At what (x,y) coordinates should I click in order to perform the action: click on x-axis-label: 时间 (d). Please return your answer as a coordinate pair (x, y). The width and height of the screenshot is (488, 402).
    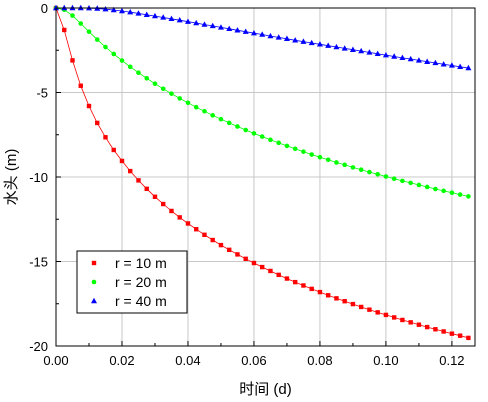
    Looking at the image, I should click on (265, 389).